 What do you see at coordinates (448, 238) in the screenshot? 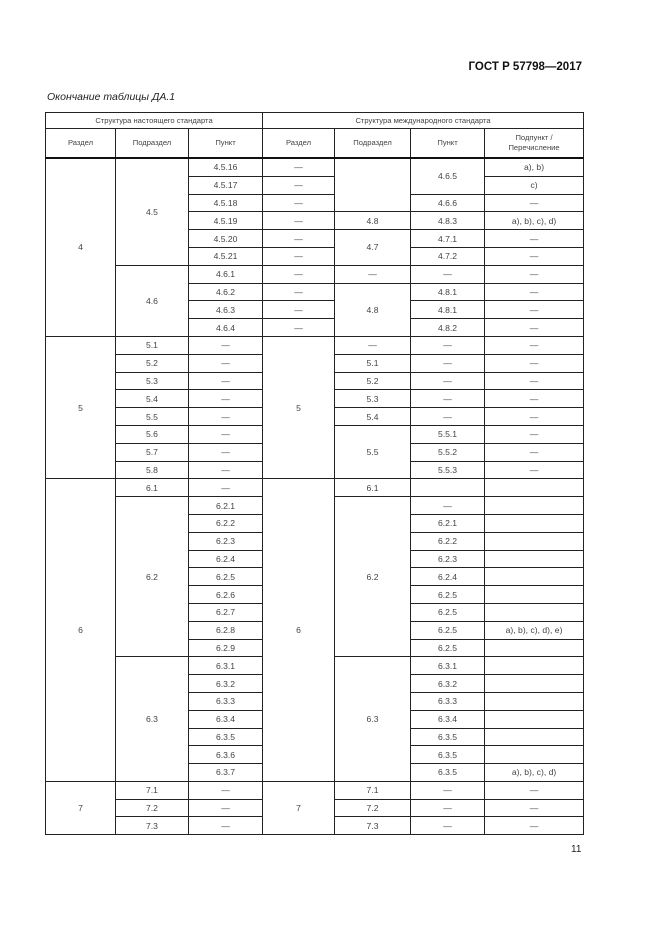
I see `table-cell: 4.7.1` at bounding box center [448, 238].